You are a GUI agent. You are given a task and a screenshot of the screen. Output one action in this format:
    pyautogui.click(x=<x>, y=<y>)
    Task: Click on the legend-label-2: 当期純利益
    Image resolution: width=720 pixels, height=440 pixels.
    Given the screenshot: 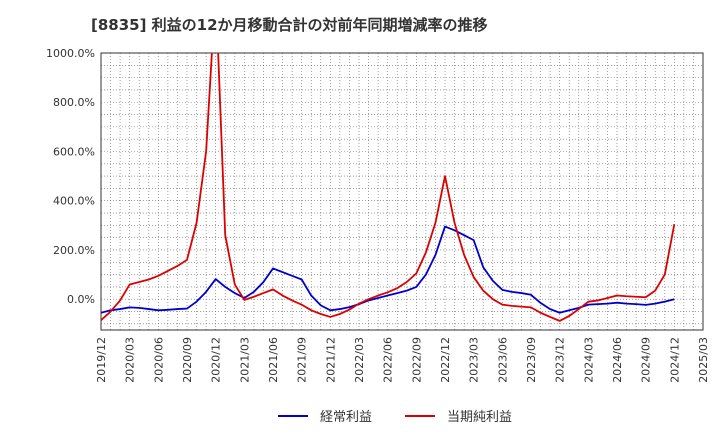 What is the action you would take?
    pyautogui.click(x=479, y=417)
    